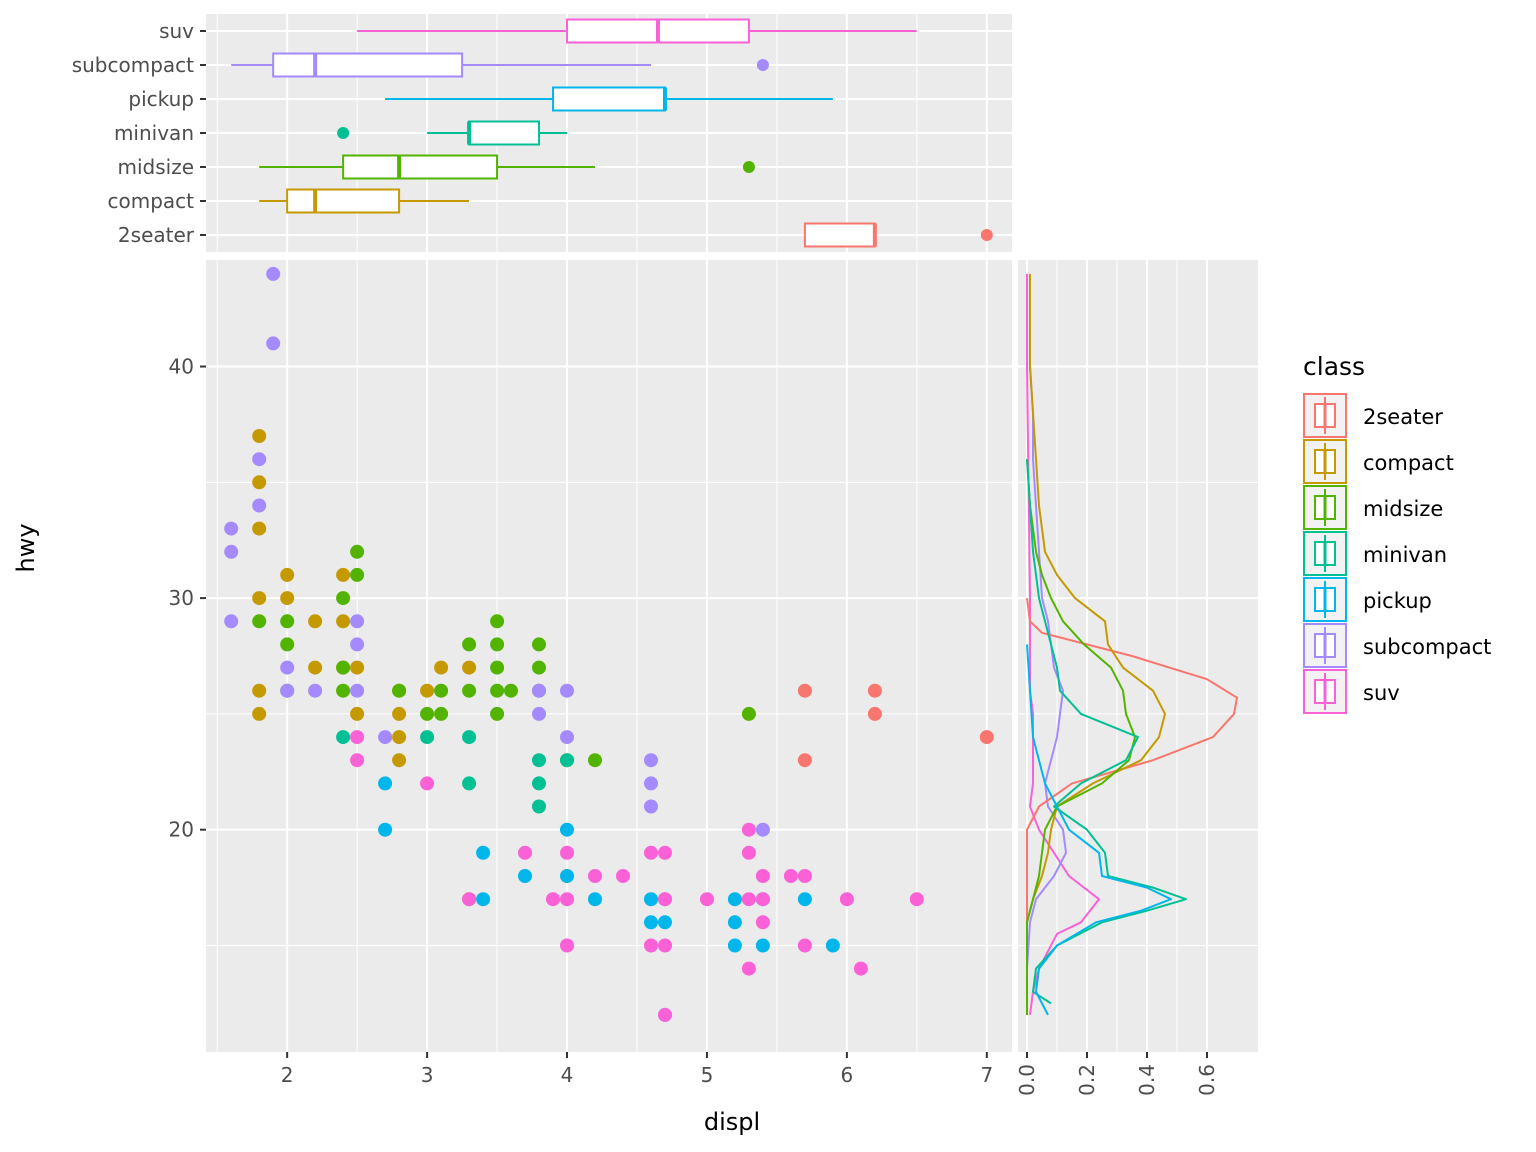 This screenshot has width=1536, height=1152. I want to click on x-axis-title: displ, so click(732, 1122).